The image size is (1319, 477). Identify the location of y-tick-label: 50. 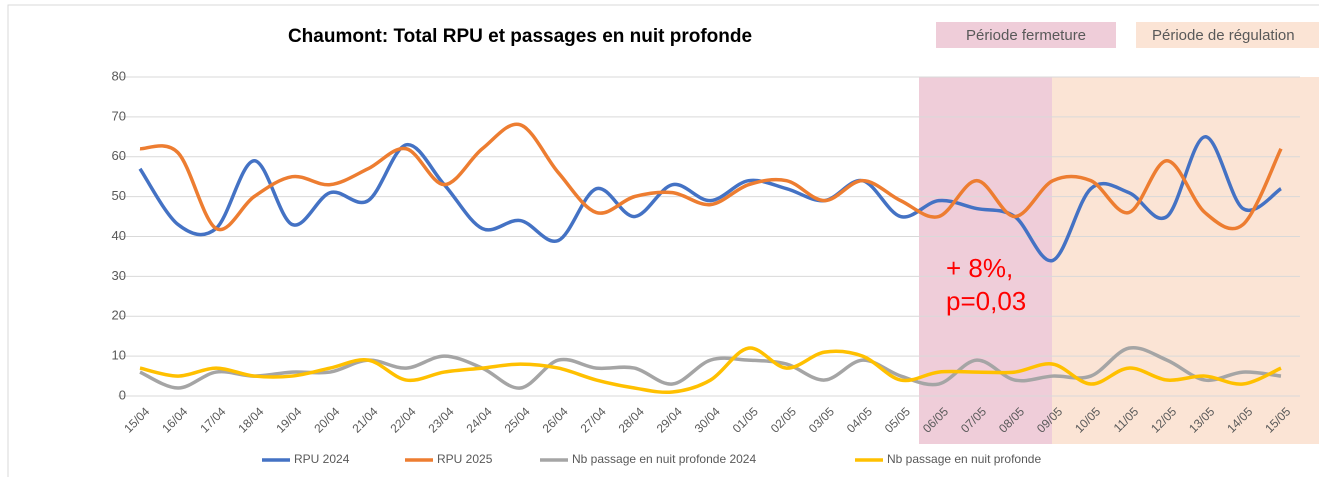
(119, 195).